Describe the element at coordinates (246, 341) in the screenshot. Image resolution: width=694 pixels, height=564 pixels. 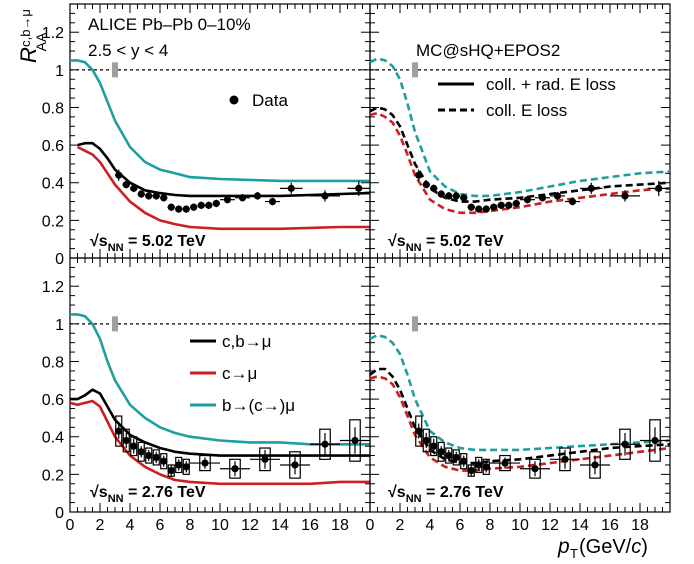
I see `legend-cb-label: c,b→μ` at that location.